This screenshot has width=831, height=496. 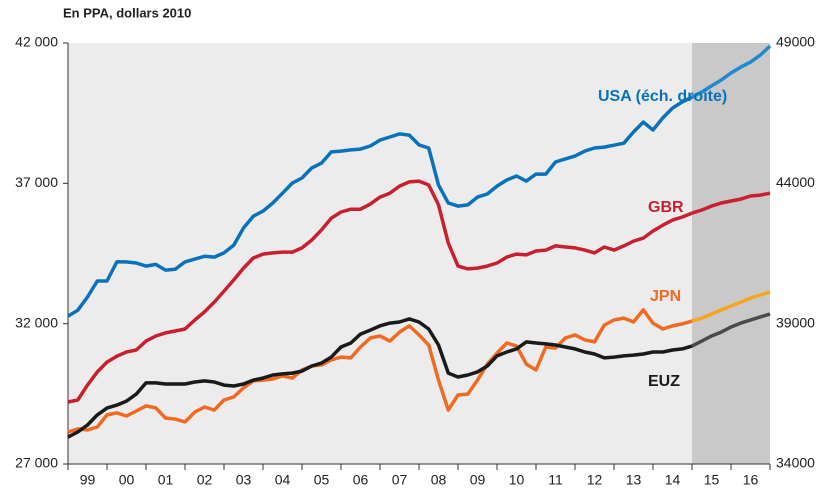 What do you see at coordinates (634, 480) in the screenshot?
I see `x-tick-label: 13` at bounding box center [634, 480].